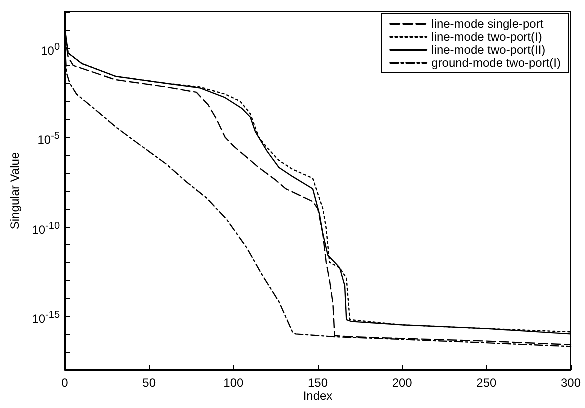  What do you see at coordinates (50, 49) in the screenshot?
I see `y-tick-label: 10$^{0}$` at bounding box center [50, 49].